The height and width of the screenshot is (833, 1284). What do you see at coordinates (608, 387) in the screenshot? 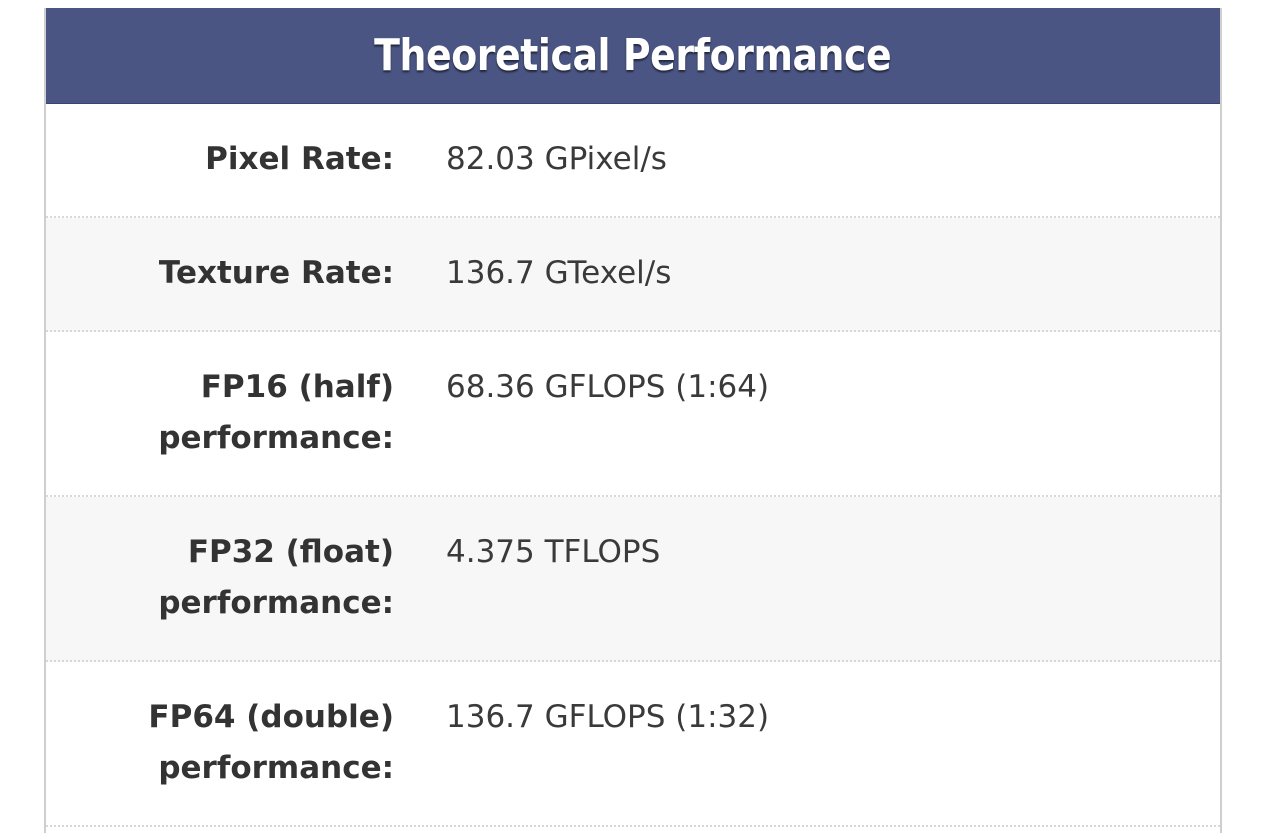
I see `spec-value: 68.36 GFLOPS (1:64)` at bounding box center [608, 387].